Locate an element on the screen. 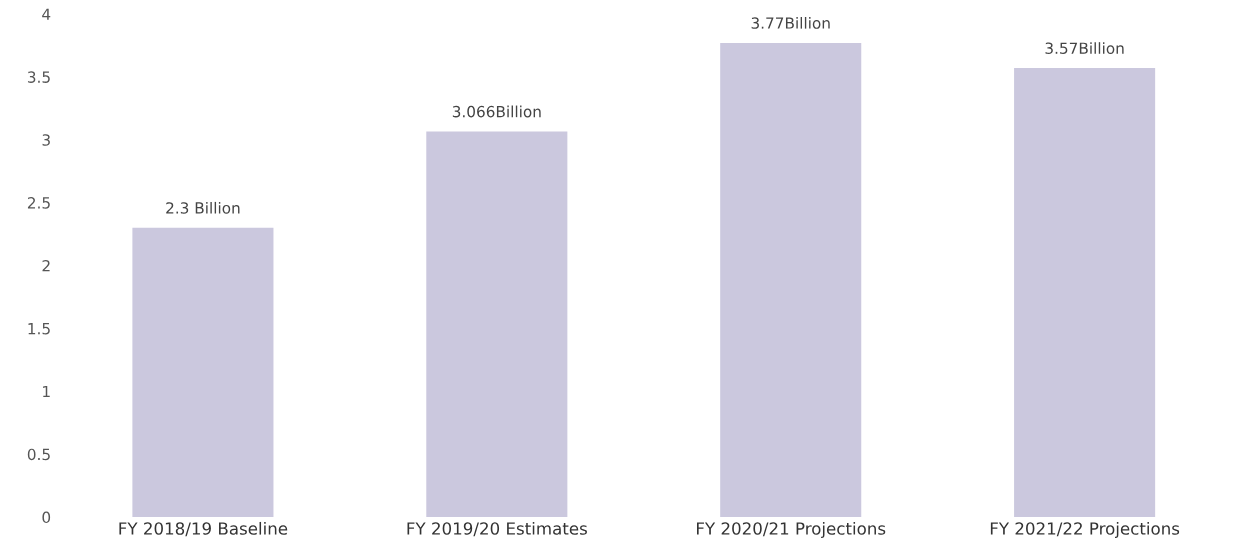 The width and height of the screenshot is (1244, 559). x-tick-label: FY 2020/21 Projections is located at coordinates (791, 530).